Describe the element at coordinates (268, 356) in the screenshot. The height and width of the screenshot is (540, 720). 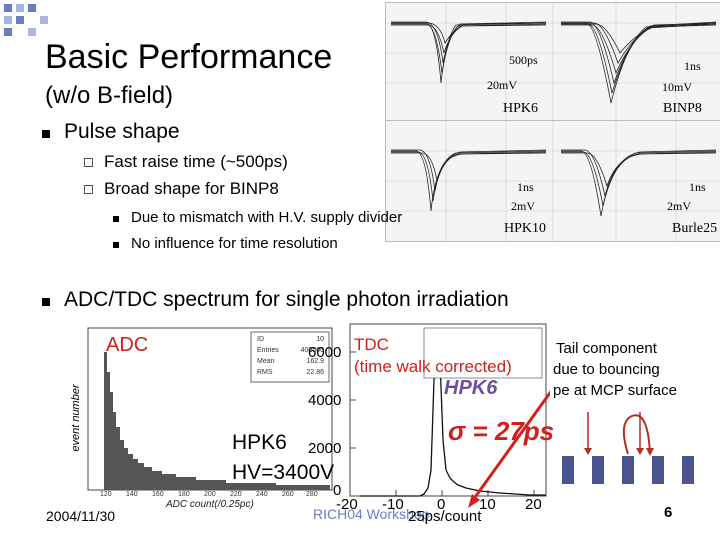
I see `adc-stats-keys: ID Entries Mean RMS` at that location.